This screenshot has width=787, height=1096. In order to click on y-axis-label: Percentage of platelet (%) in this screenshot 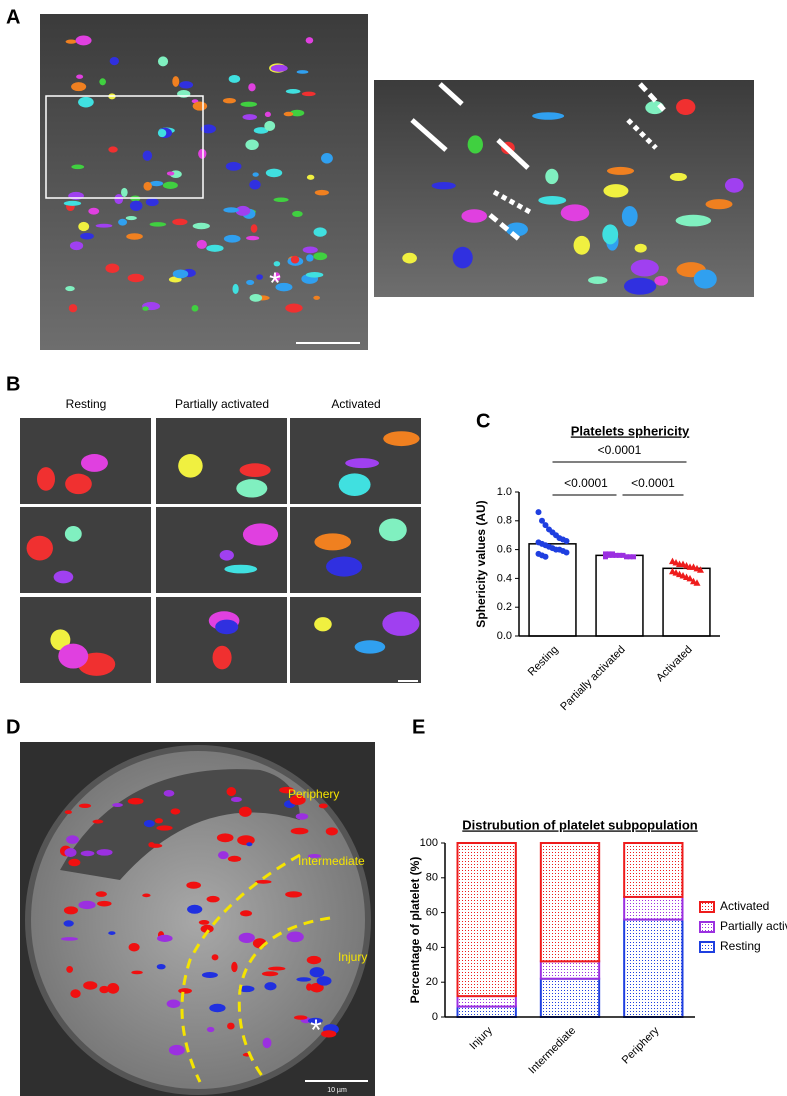, I will do `click(415, 930)`.